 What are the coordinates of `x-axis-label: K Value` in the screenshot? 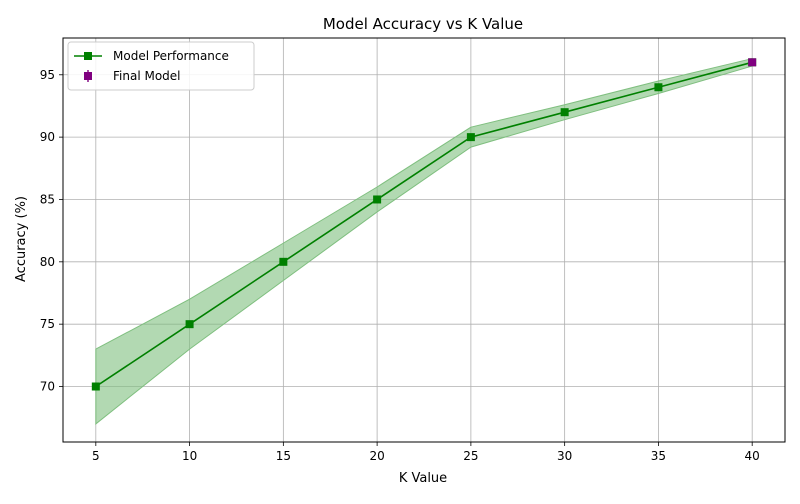 It's located at (423, 478).